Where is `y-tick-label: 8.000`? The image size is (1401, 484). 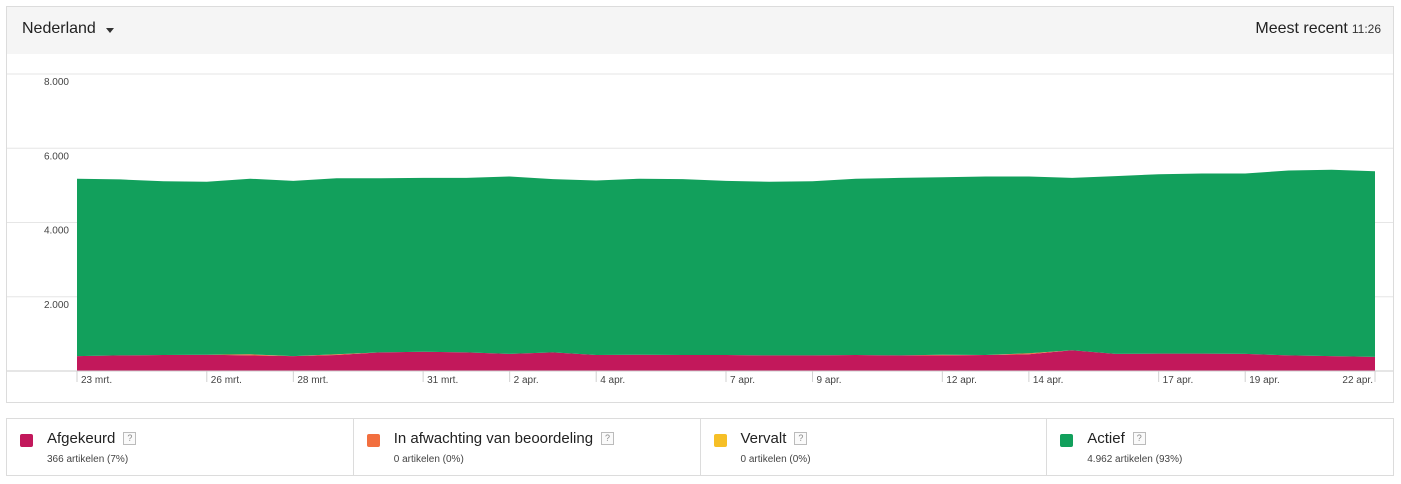 y-tick-label: 8.000 is located at coordinates (56, 82).